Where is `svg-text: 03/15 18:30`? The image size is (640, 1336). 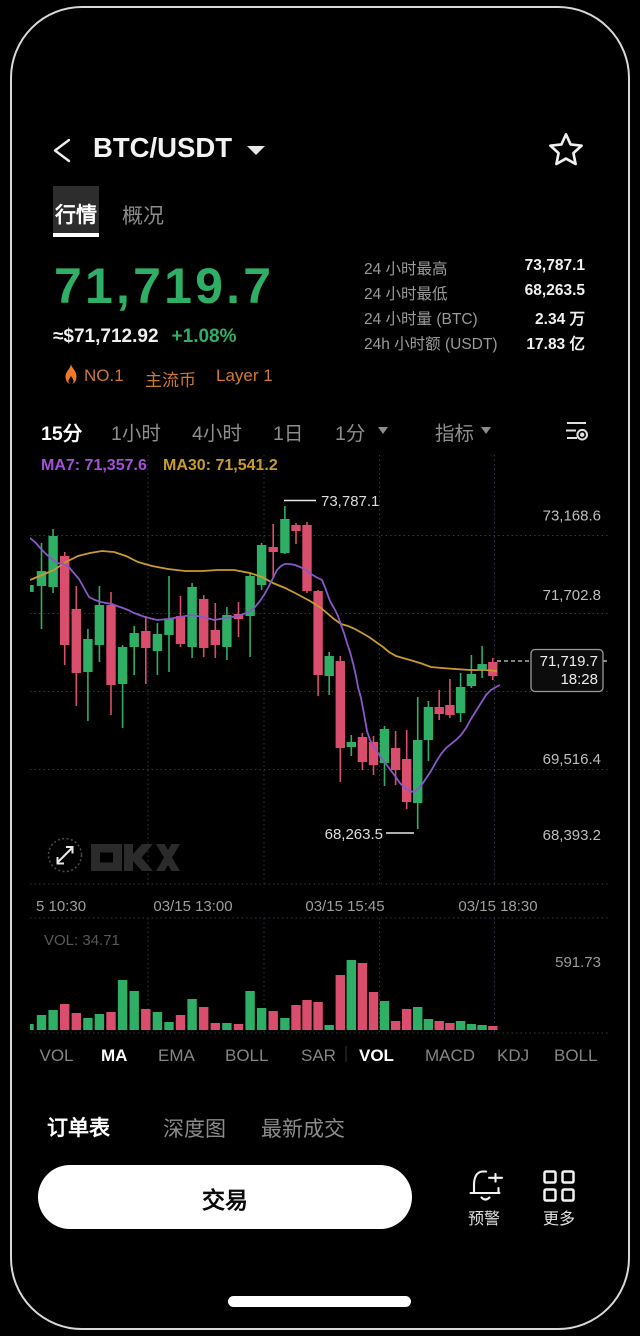 svg-text: 03/15 18:30 is located at coordinates (497, 906).